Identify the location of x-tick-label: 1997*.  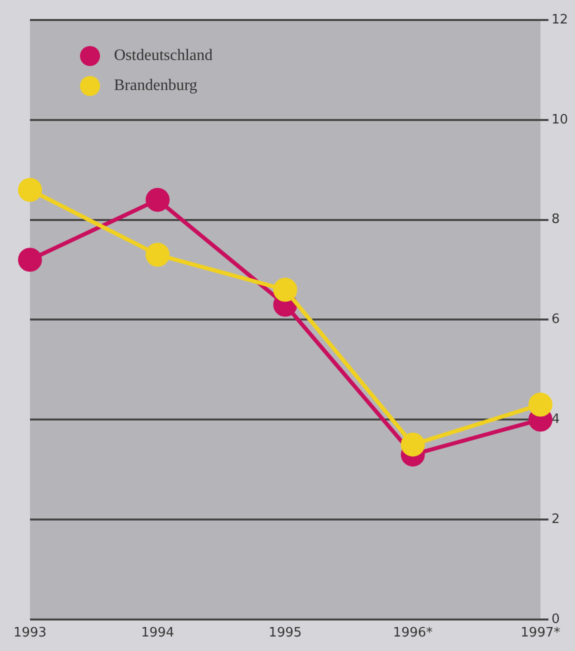
(540, 633).